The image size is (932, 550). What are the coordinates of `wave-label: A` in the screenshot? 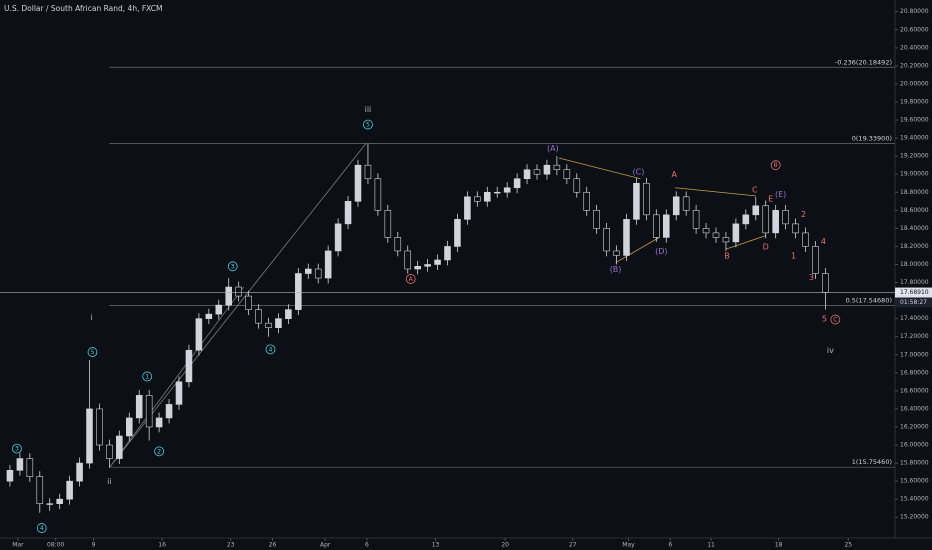 It's located at (411, 279).